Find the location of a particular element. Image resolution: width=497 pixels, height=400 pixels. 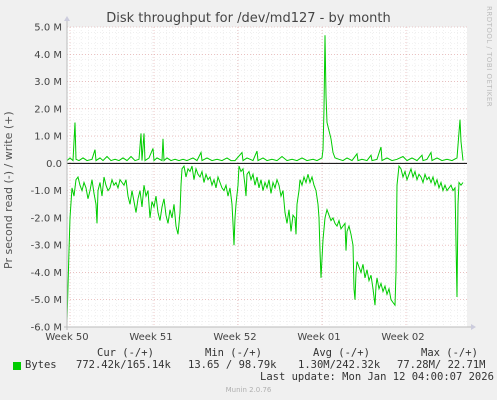

legend-swatch-bytes is located at coordinates (17, 366).